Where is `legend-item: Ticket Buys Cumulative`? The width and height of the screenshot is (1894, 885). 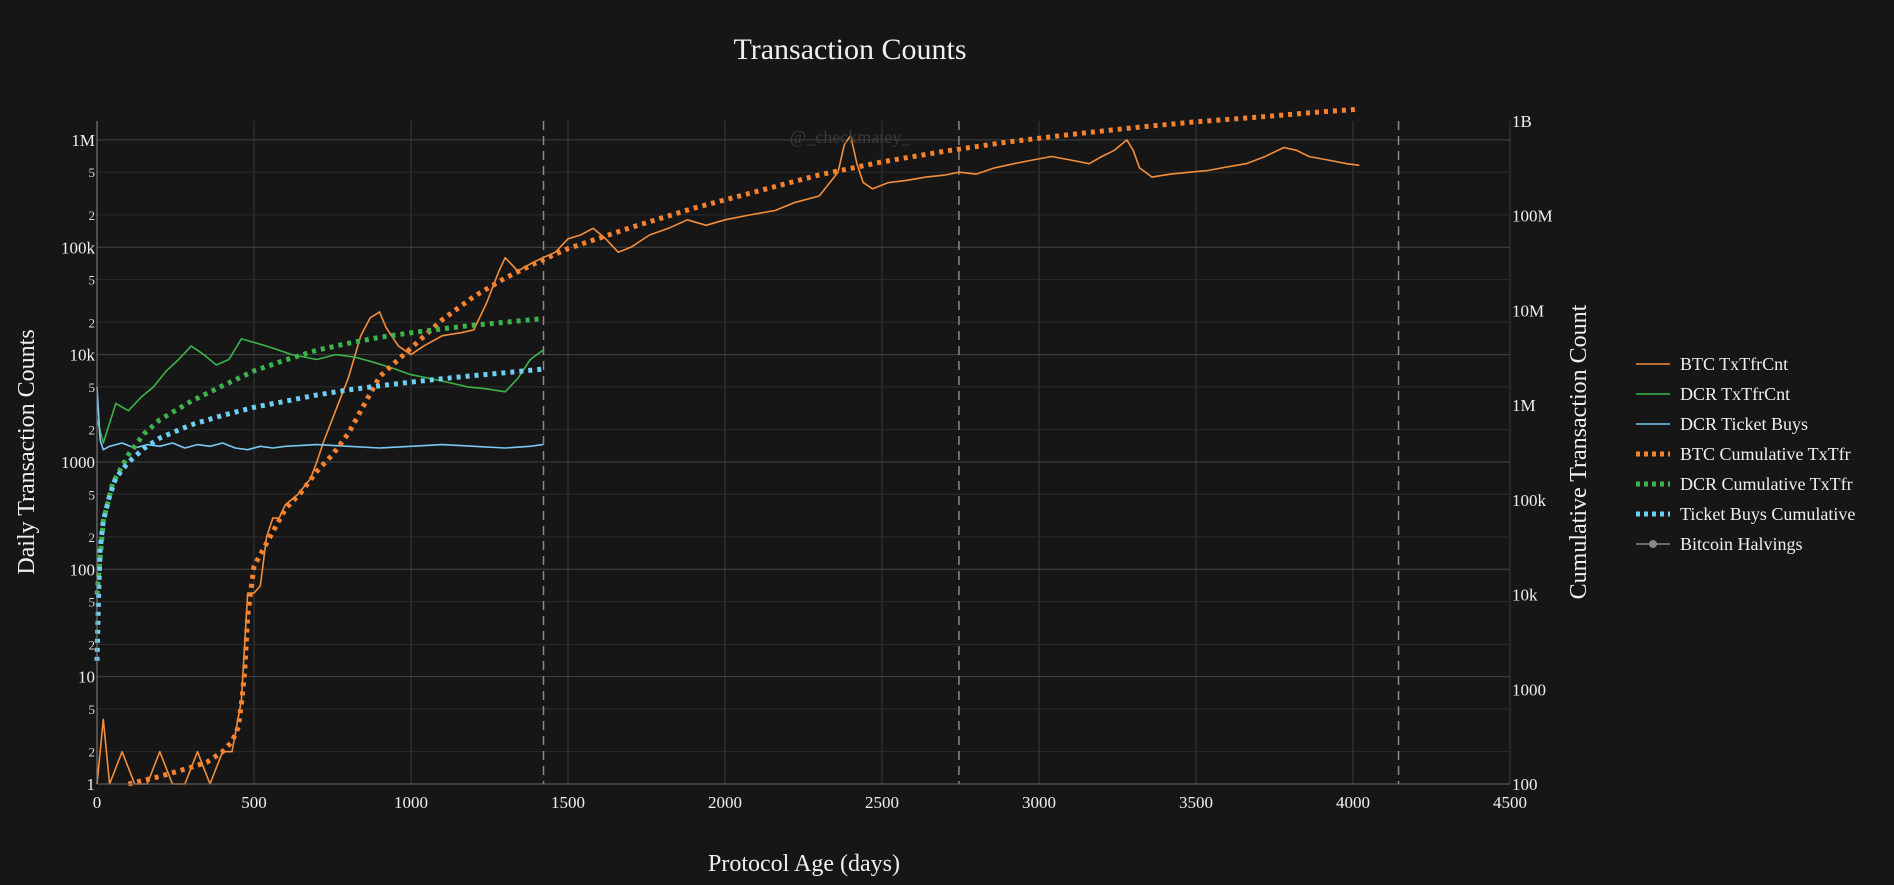
legend-item: Ticket Buys Cumulative is located at coordinates (1745, 514).